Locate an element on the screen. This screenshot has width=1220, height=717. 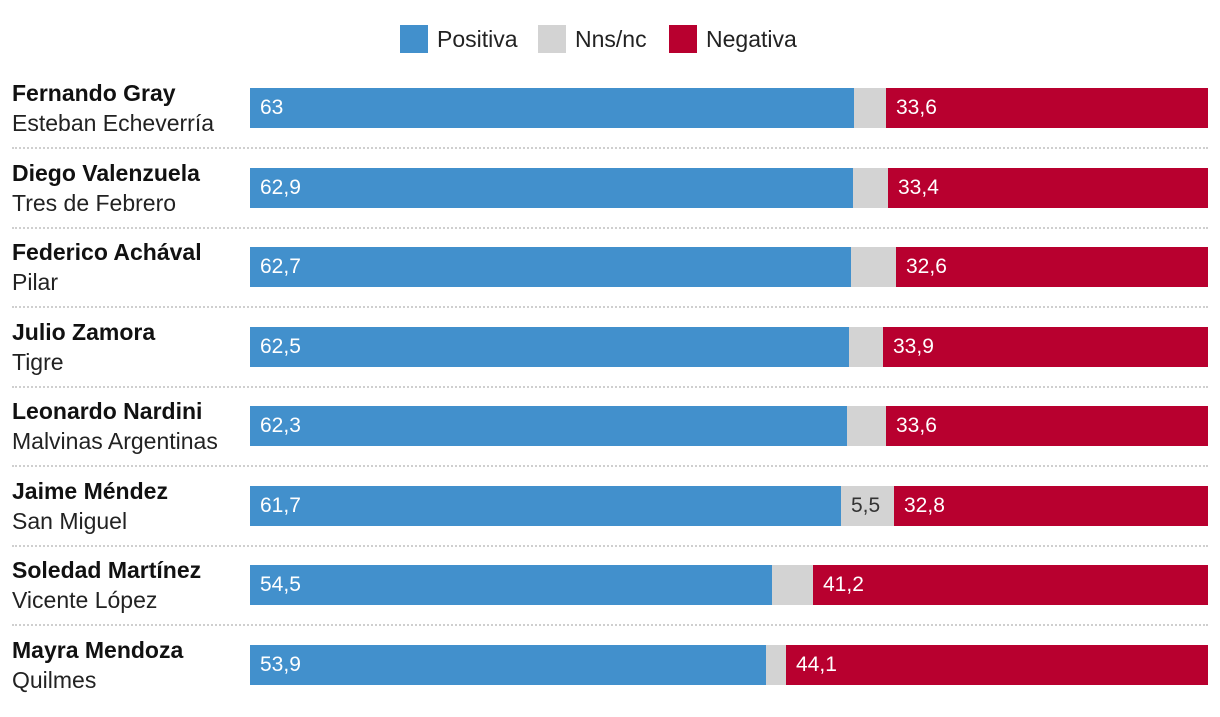
chart-row: Federico Achával Pilar 62,7 32,6 is located at coordinates (610, 279).